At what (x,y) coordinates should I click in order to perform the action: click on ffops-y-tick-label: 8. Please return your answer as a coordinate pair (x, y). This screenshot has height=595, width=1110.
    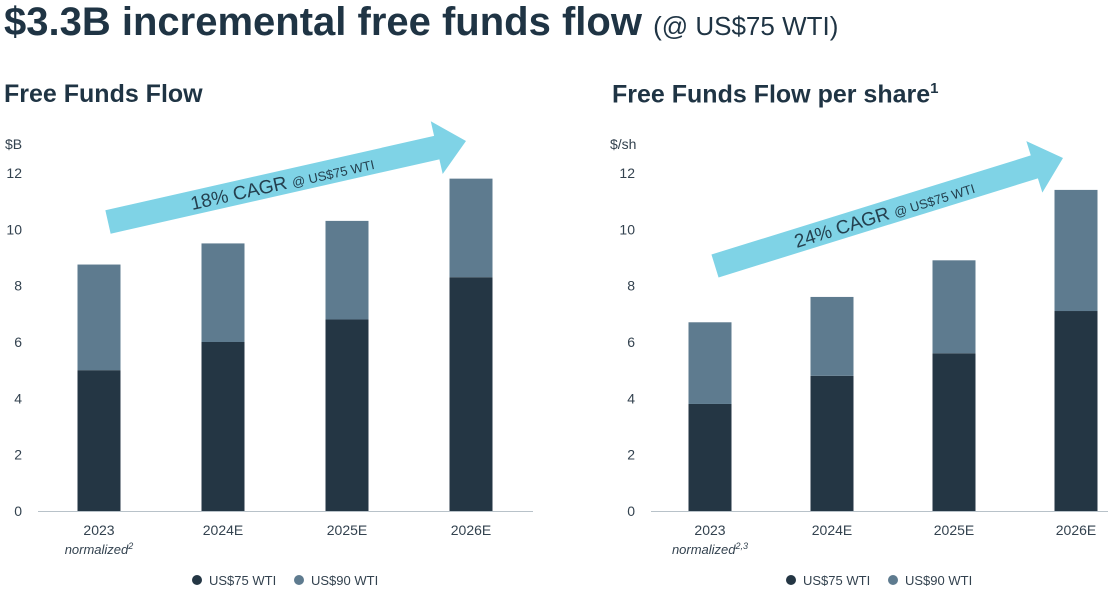
    Looking at the image, I should click on (631, 286).